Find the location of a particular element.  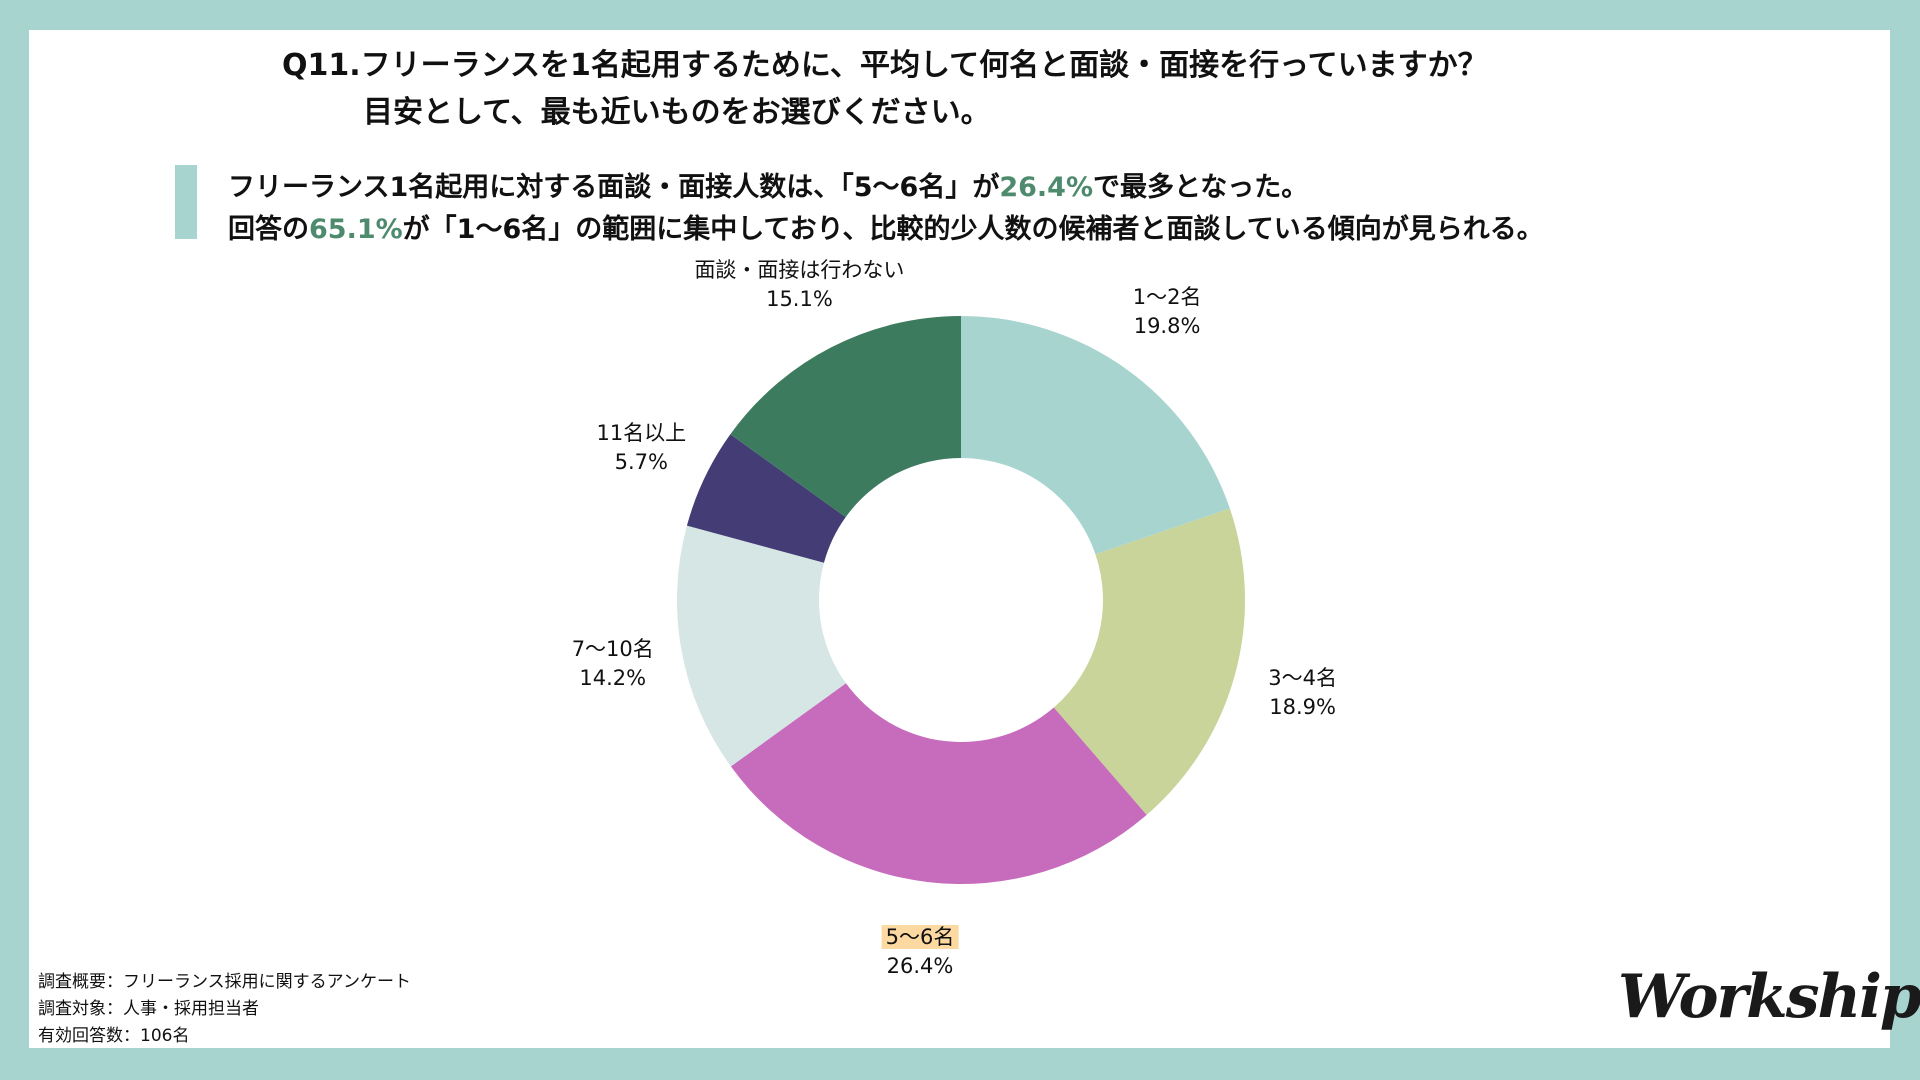

slice-label: 5〜6名 26.4% is located at coordinates (920, 952).